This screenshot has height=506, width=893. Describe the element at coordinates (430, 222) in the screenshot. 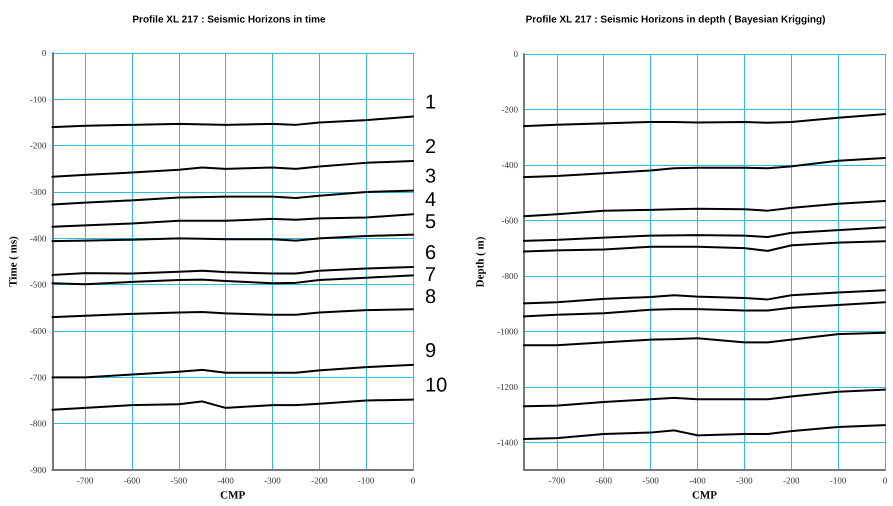

I see `series-label: 5` at that location.